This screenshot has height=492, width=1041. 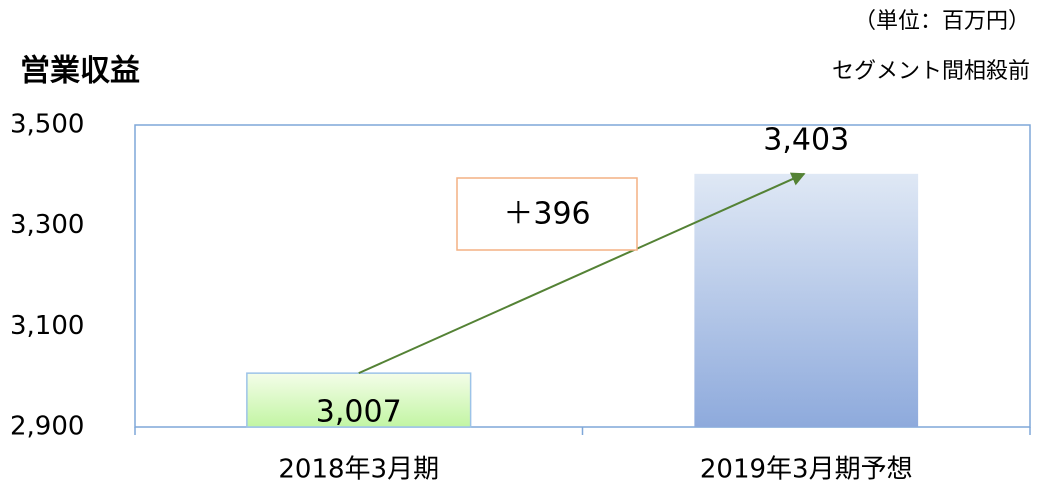 What do you see at coordinates (47, 225) in the screenshot?
I see `y-tick-label: 3,300` at bounding box center [47, 225].